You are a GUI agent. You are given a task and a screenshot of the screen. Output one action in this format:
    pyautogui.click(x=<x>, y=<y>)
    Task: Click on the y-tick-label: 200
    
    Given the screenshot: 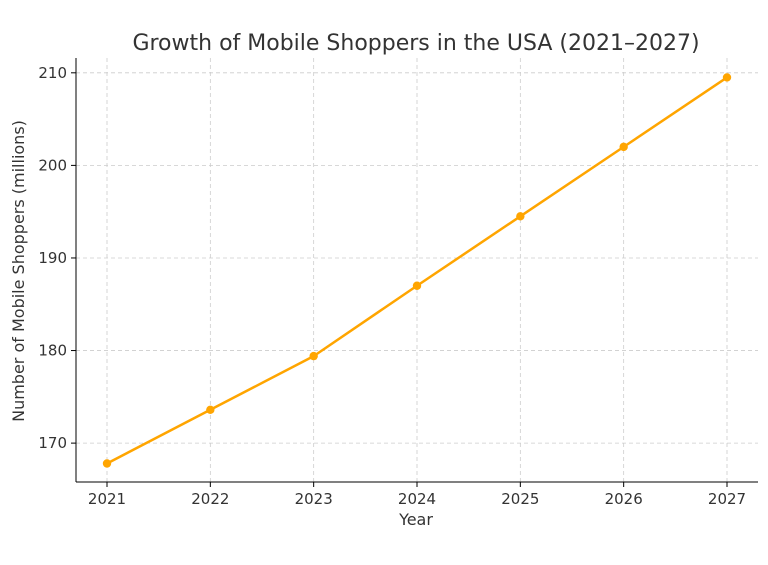 What is the action you would take?
    pyautogui.click(x=52, y=165)
    